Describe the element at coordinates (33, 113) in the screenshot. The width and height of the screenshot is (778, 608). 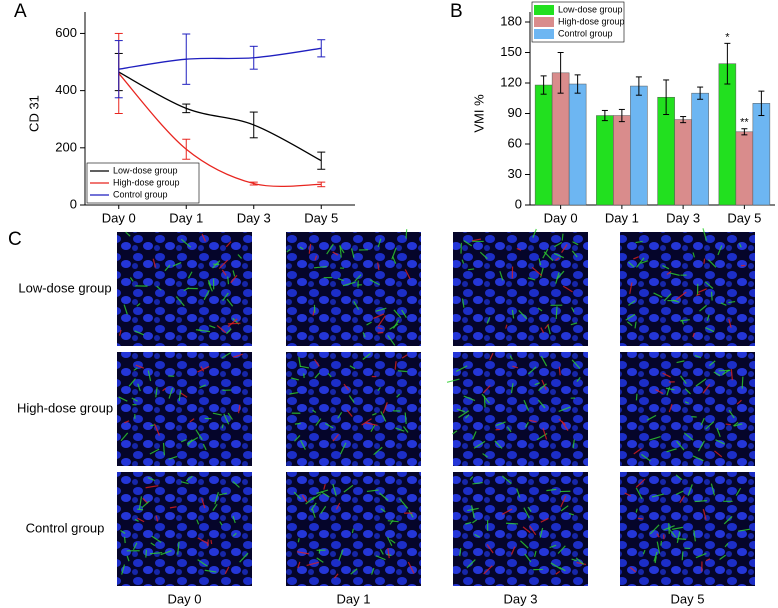
I see `y-axis-label: CD 31` at that location.